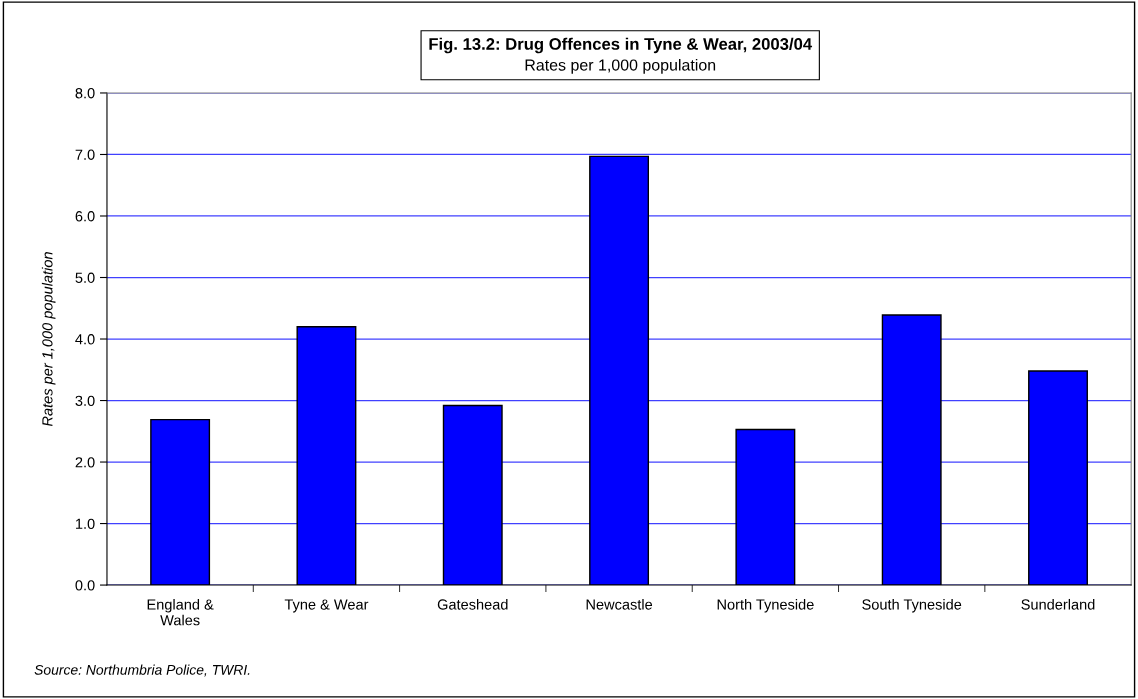 The image size is (1138, 699). What do you see at coordinates (85, 339) in the screenshot?
I see `y-tick-label: 4.0` at bounding box center [85, 339].